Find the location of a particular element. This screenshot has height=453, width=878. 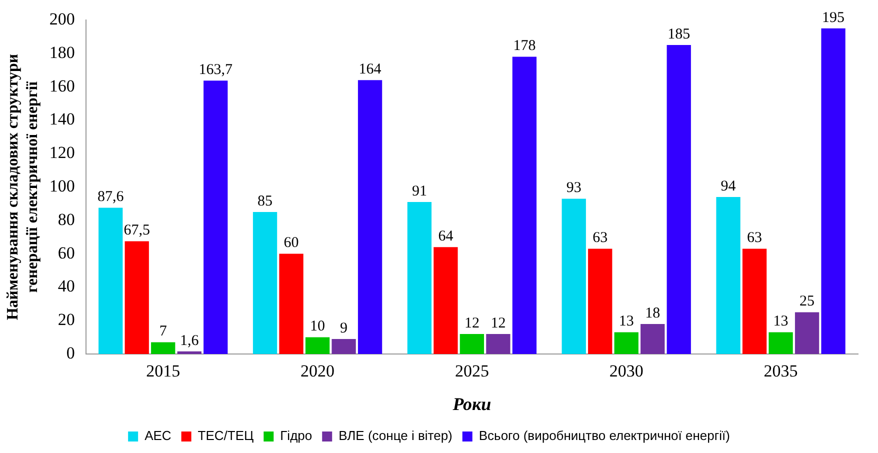

y-tick-label: 40 is located at coordinates (66, 286).